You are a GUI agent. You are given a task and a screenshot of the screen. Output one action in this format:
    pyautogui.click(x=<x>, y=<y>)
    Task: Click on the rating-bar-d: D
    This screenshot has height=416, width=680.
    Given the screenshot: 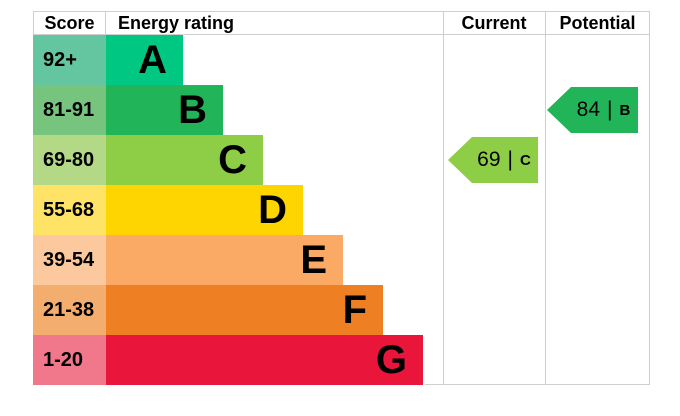 What is the action you would take?
    pyautogui.click(x=204, y=210)
    